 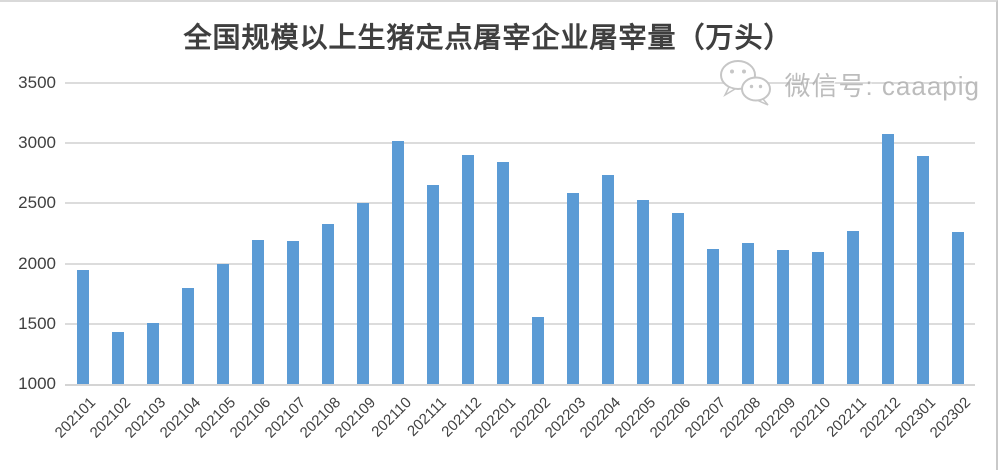 What do you see at coordinates (520, 385) in the screenshot?
I see `x-axis-line` at bounding box center [520, 385].